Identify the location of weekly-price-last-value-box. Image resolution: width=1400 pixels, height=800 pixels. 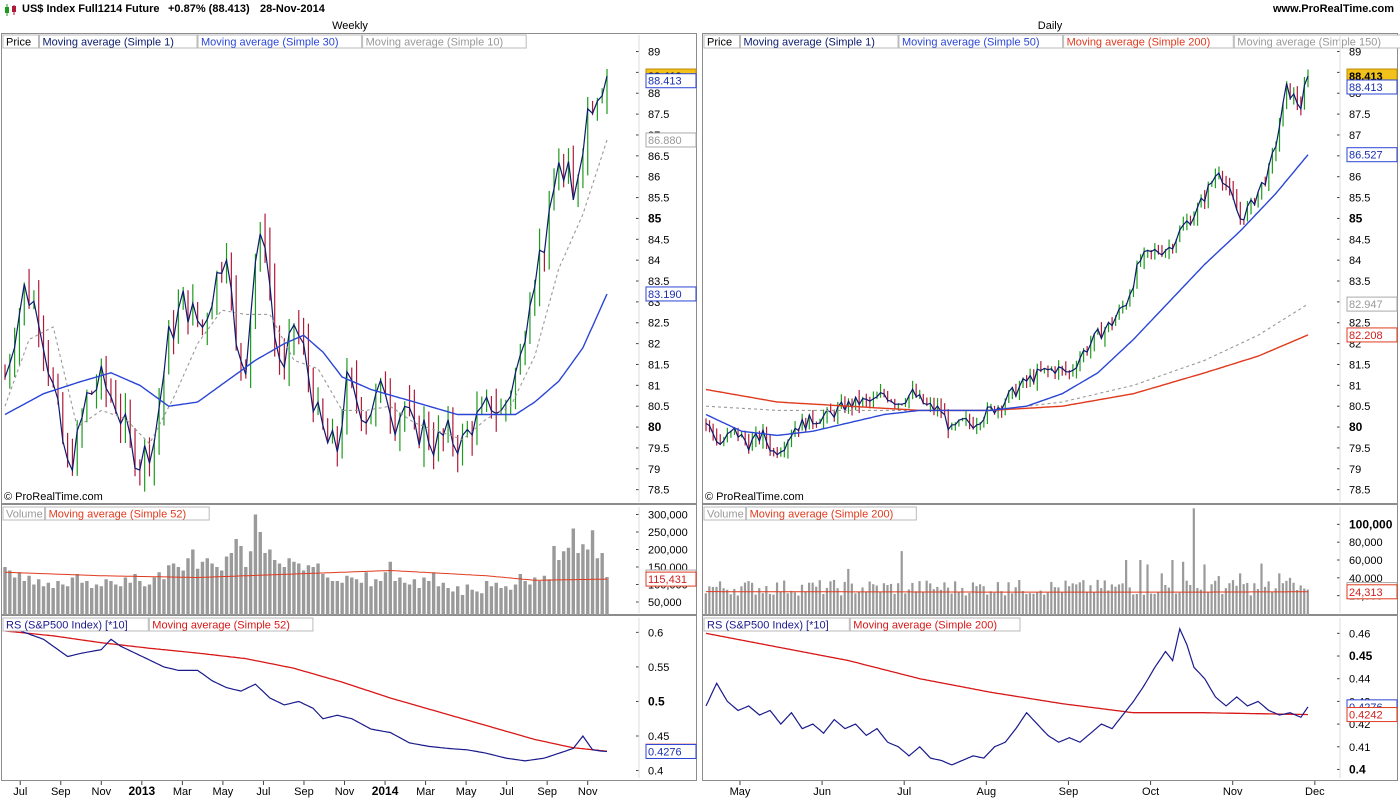
(671, 294).